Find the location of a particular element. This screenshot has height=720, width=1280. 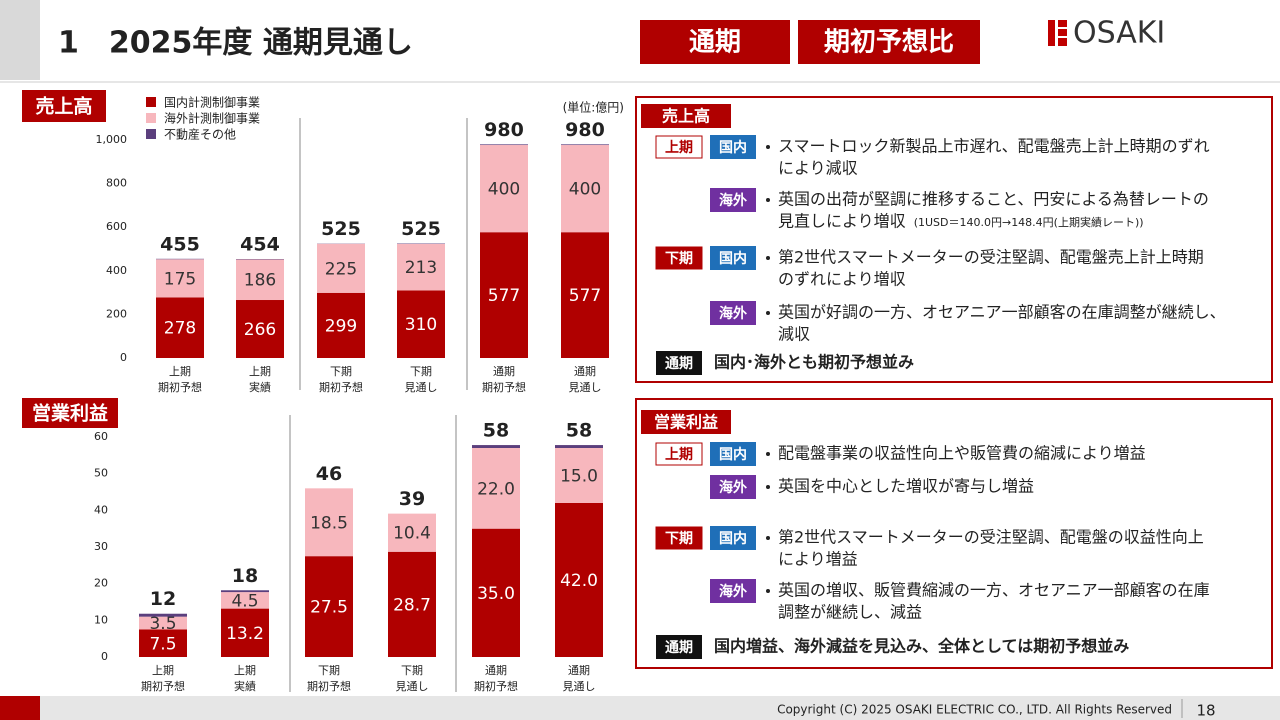

panel-text: 配電盤事業の収益性向上や販管費の縮減により増益 is located at coordinates (962, 453).